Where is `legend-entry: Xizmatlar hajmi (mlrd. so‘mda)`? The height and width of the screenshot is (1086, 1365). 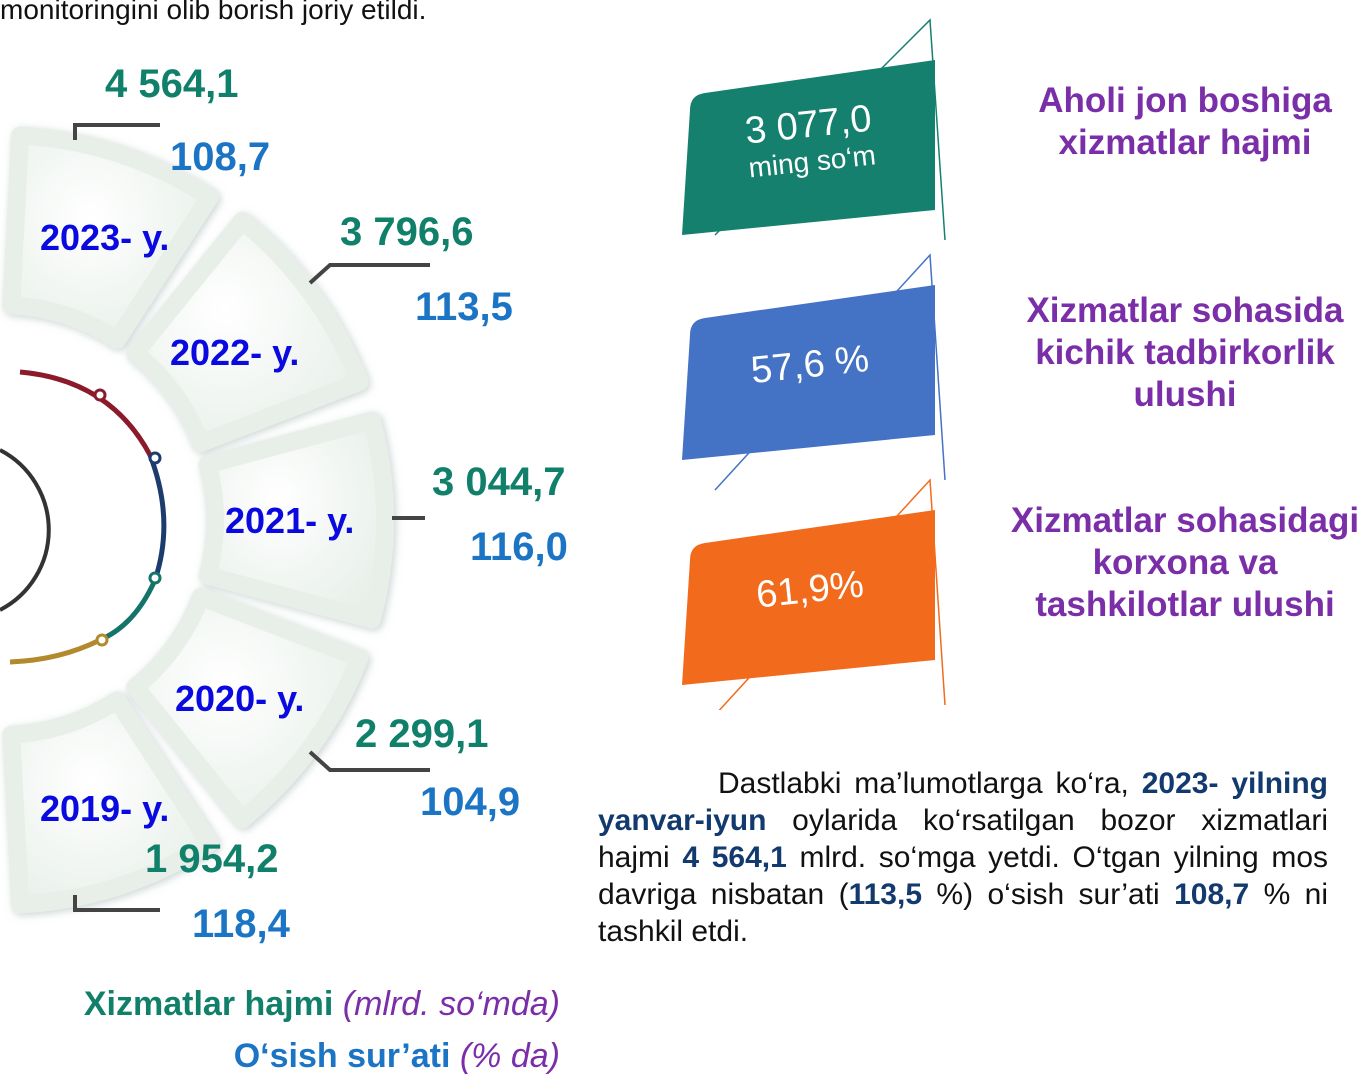
legend-entry: Xizmatlar hajmi (mlrd. so‘mda) is located at coordinates (322, 1004).